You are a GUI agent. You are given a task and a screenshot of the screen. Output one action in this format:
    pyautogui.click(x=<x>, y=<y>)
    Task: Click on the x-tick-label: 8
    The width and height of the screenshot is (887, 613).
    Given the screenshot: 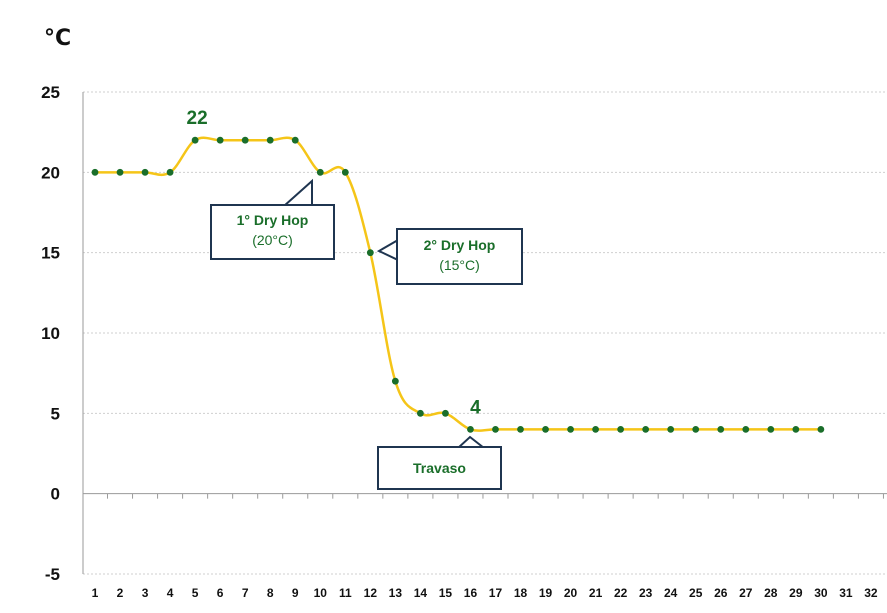 What is the action you would take?
    pyautogui.click(x=270, y=593)
    